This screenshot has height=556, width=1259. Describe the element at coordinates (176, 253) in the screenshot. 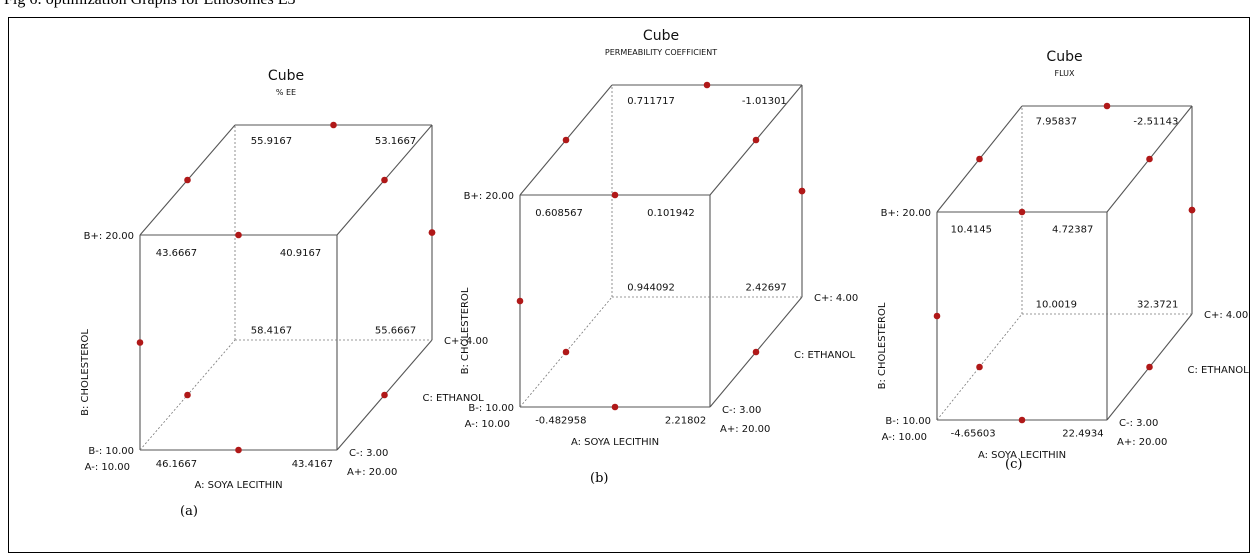

I see `corner-value: 43.6667` at that location.